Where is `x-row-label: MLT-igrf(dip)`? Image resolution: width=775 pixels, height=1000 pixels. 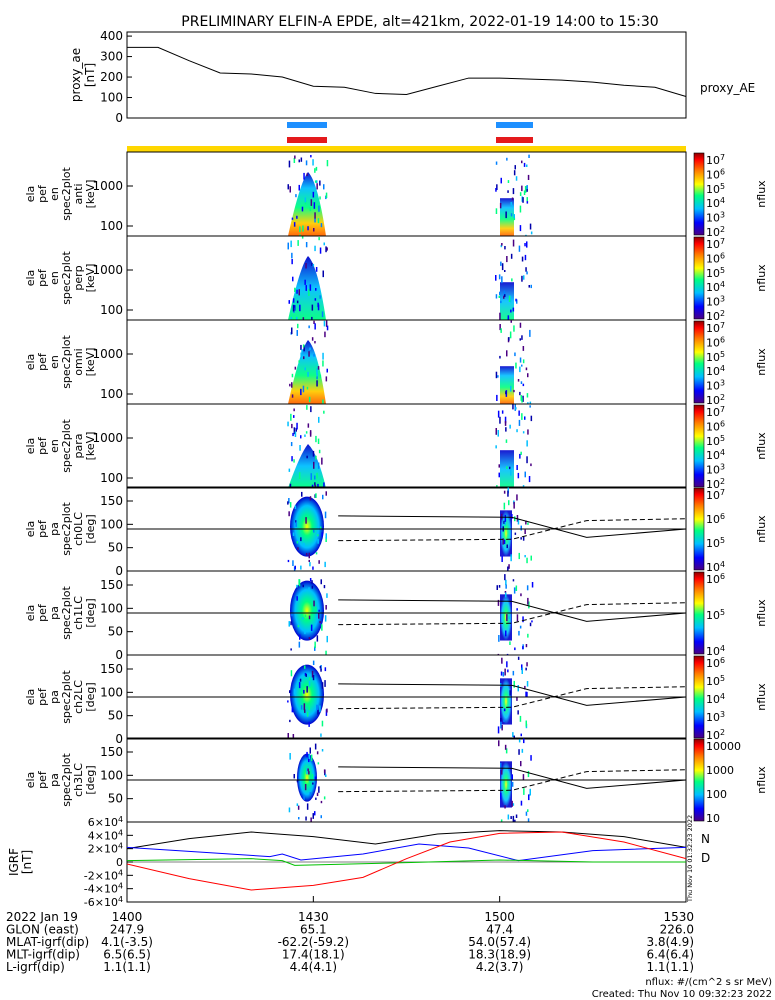
x-row-label: MLT-igrf(dip) is located at coordinates (43, 955).